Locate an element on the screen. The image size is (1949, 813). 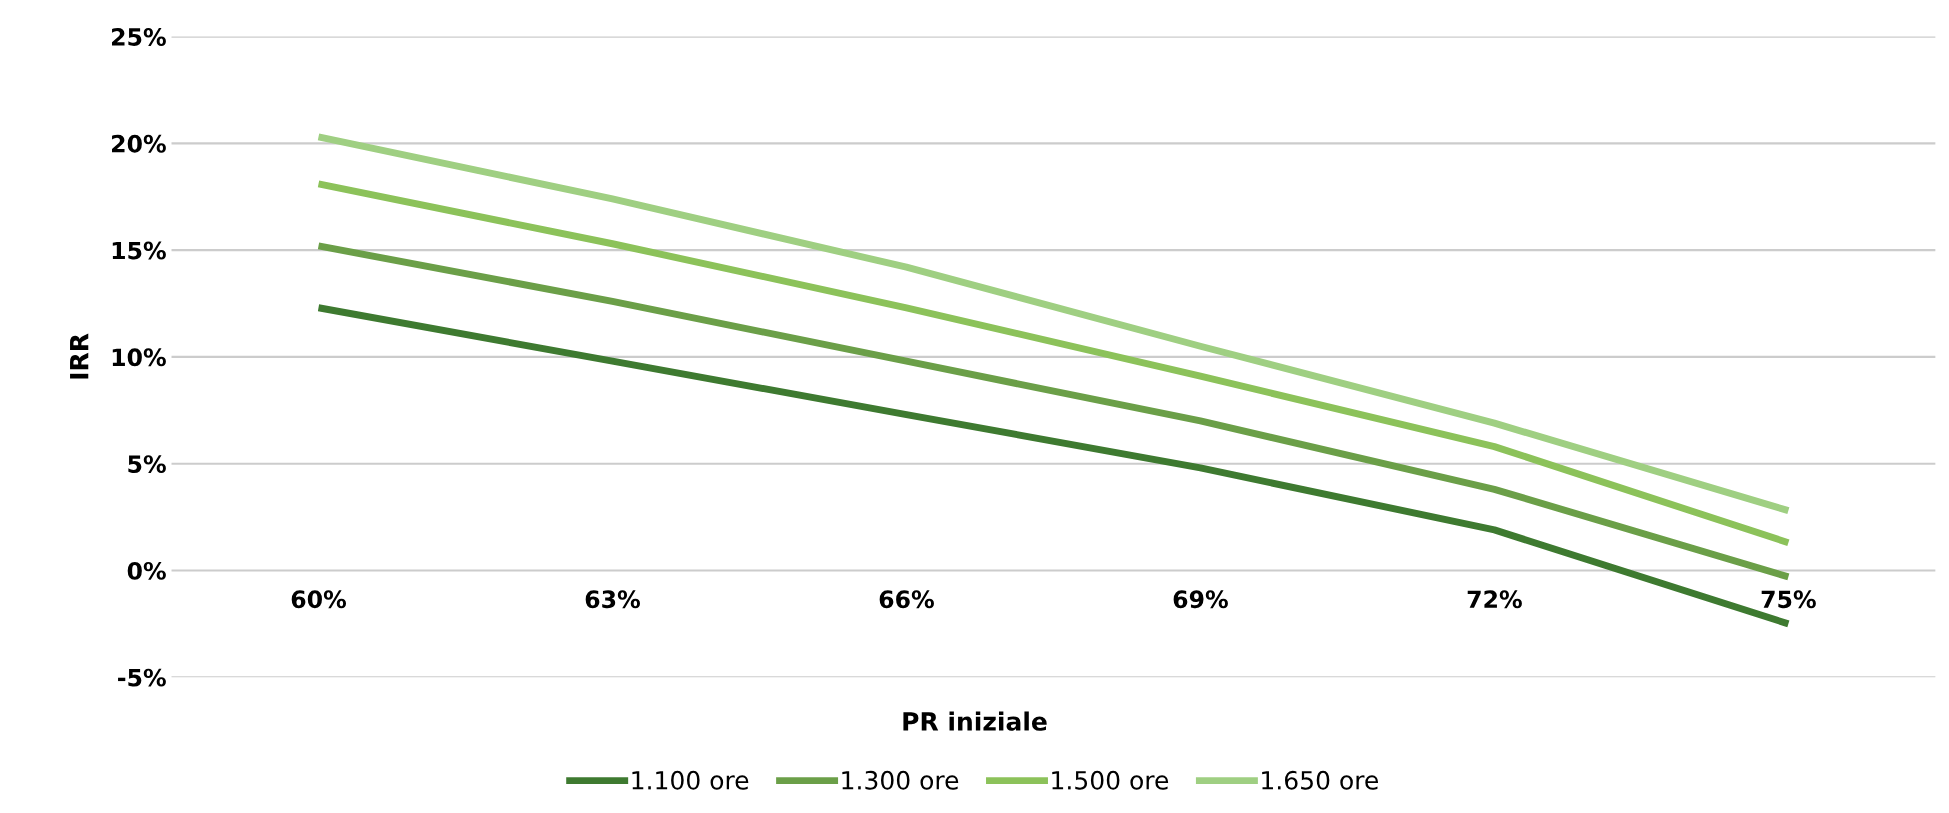
y-tick-label: 0% is located at coordinates (146, 570).